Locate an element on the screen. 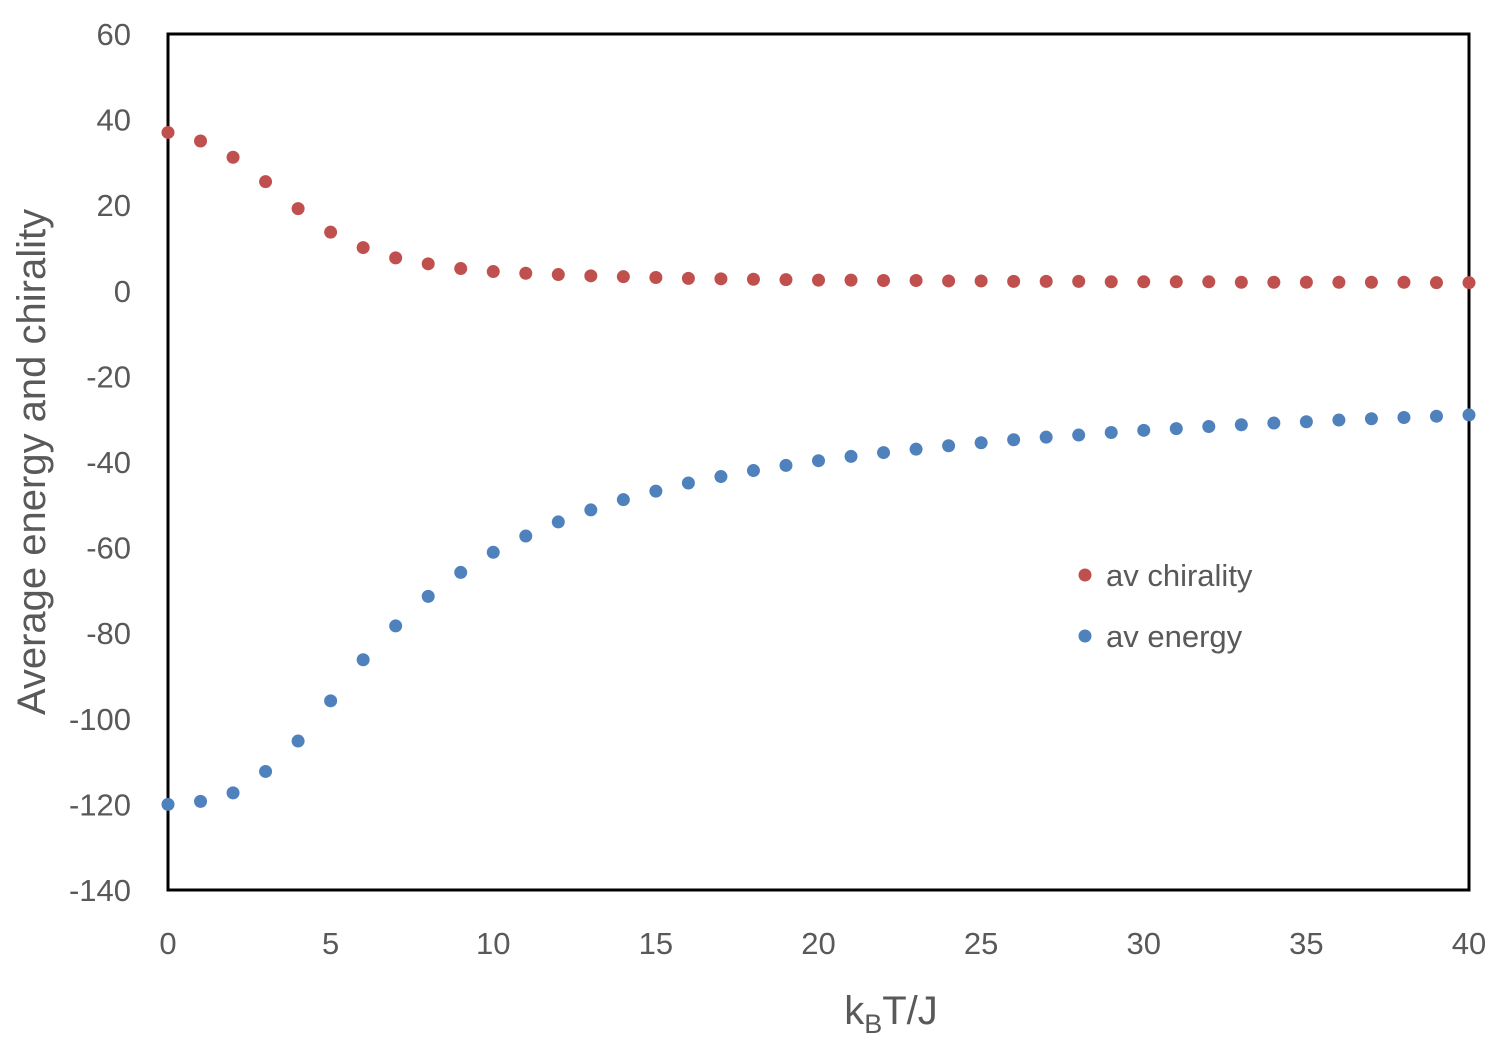 The image size is (1496, 1040). y-tick-label: -80 is located at coordinates (108, 633).